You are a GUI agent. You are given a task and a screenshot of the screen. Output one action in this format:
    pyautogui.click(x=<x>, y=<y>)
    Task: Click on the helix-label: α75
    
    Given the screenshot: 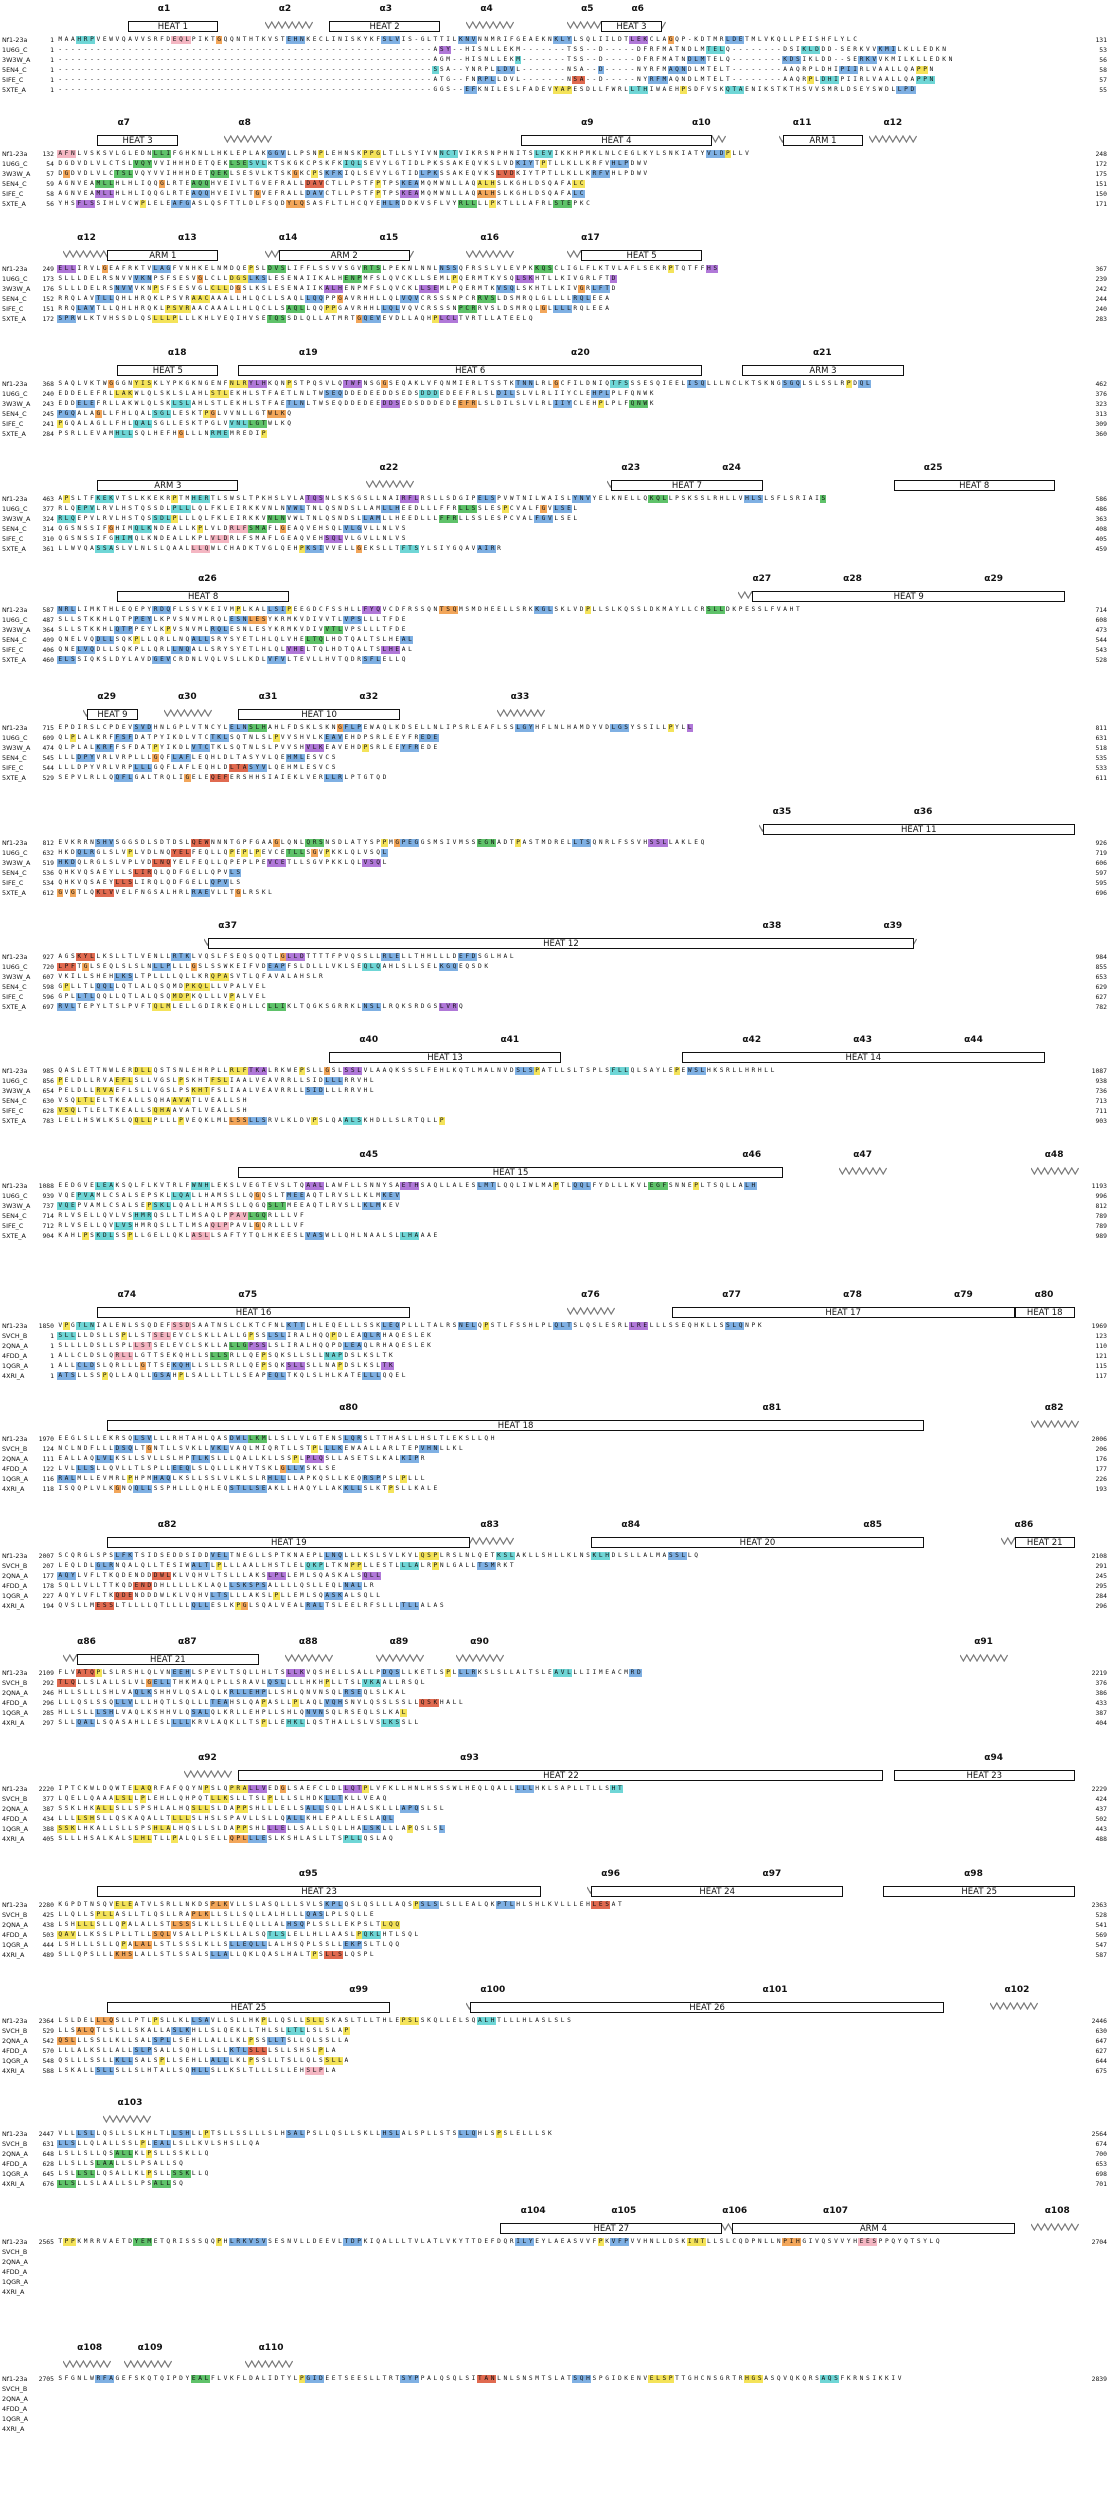 What is the action you would take?
    pyautogui.click(x=248, y=1295)
    